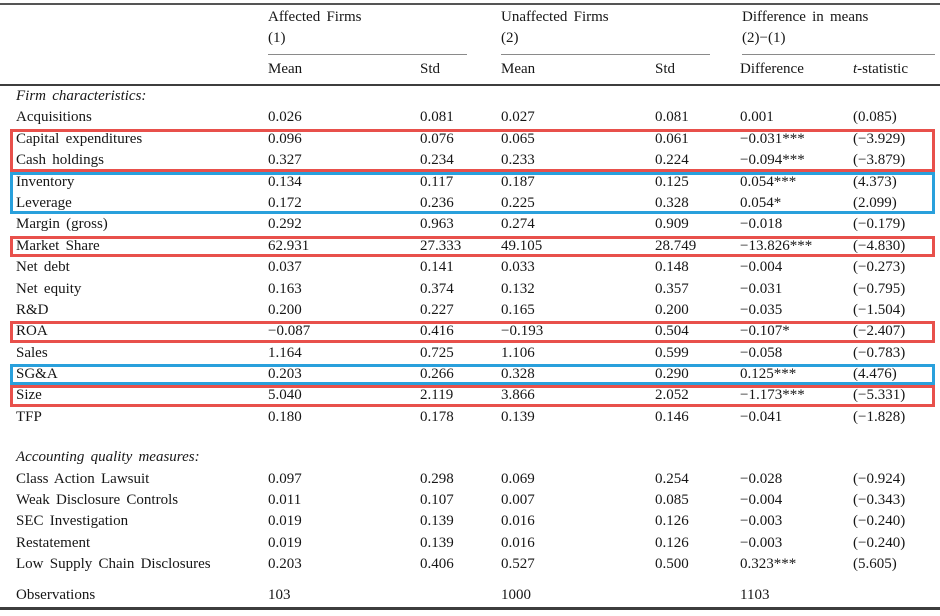  What do you see at coordinates (437, 160) in the screenshot?
I see `cell-std-affected: 0.234` at bounding box center [437, 160].